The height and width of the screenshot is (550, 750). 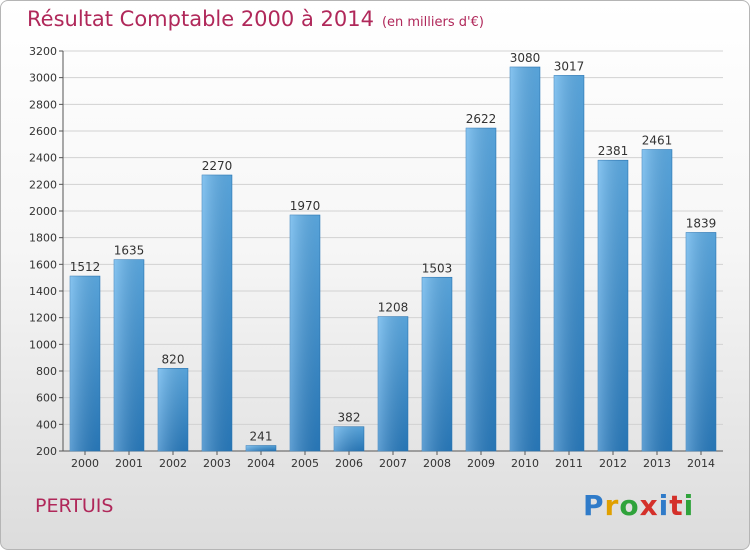 What do you see at coordinates (200, 19) in the screenshot?
I see `chart-title-text: Résultat Comptable 2000 à 2014` at bounding box center [200, 19].